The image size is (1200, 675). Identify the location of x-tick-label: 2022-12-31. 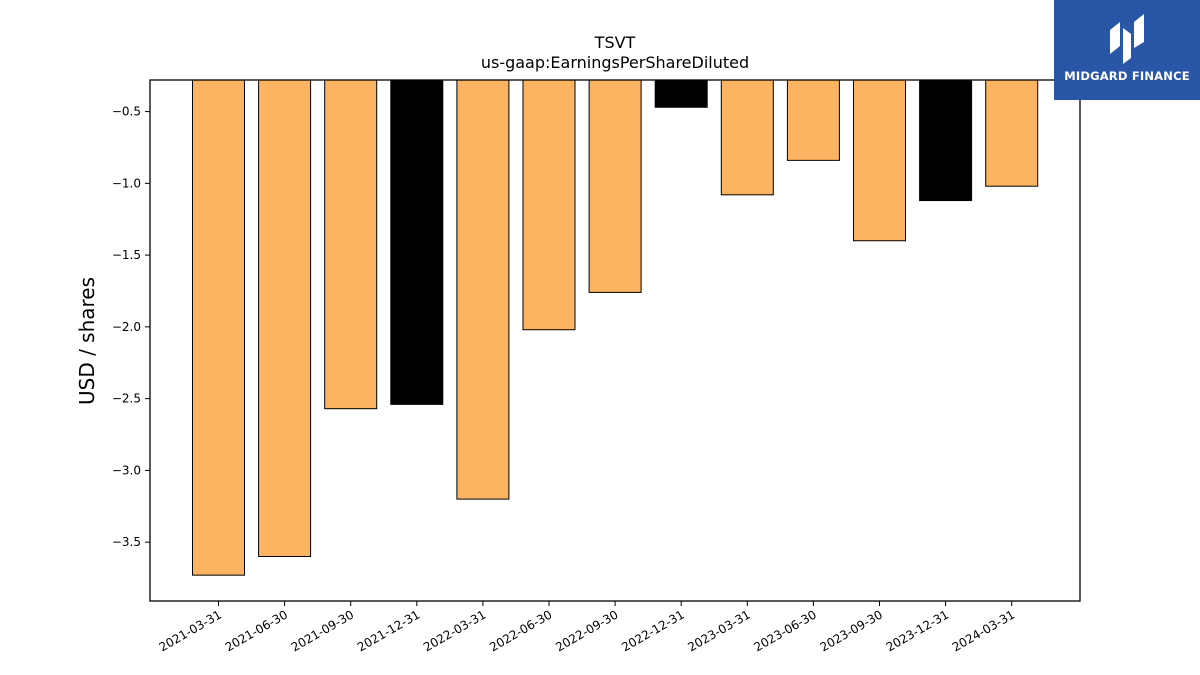
(652, 630).